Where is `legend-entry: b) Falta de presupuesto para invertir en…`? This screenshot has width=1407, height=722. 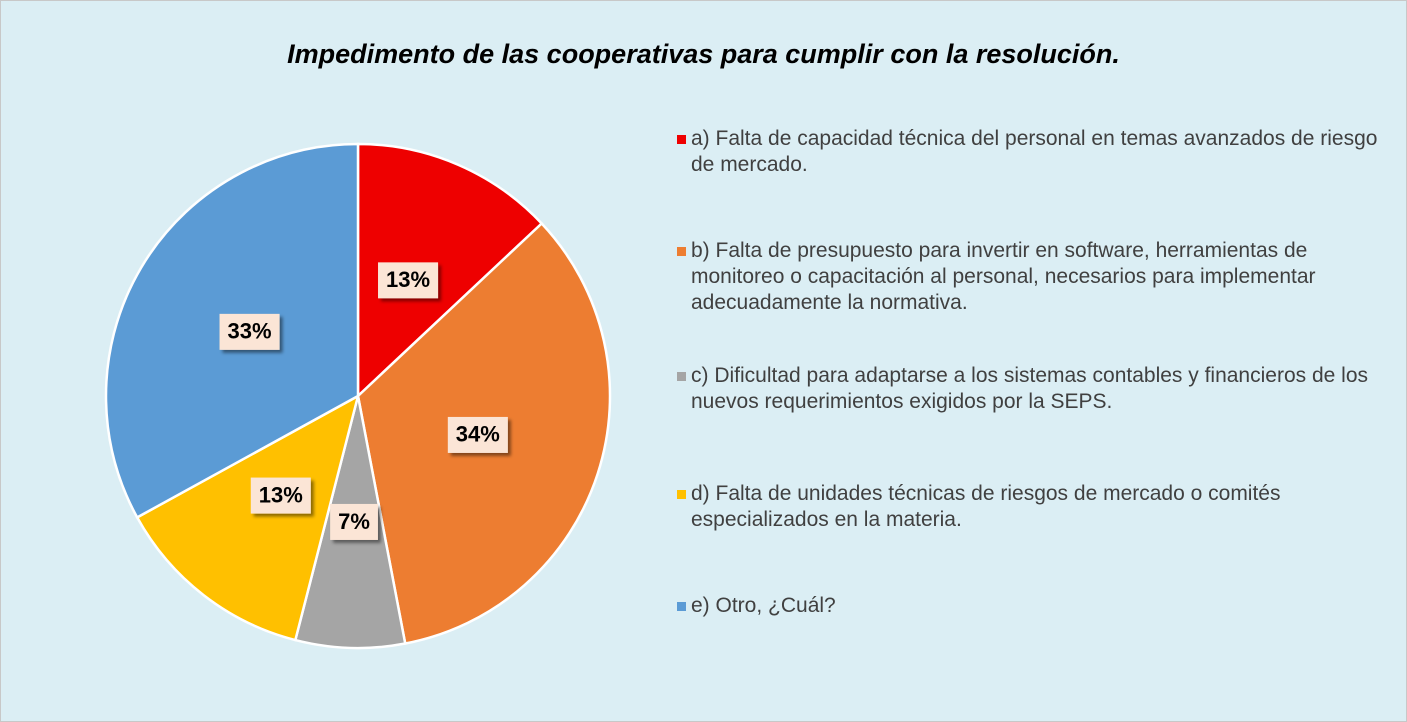 legend-entry: b) Falta de presupuesto para invertir en… is located at coordinates (1037, 277).